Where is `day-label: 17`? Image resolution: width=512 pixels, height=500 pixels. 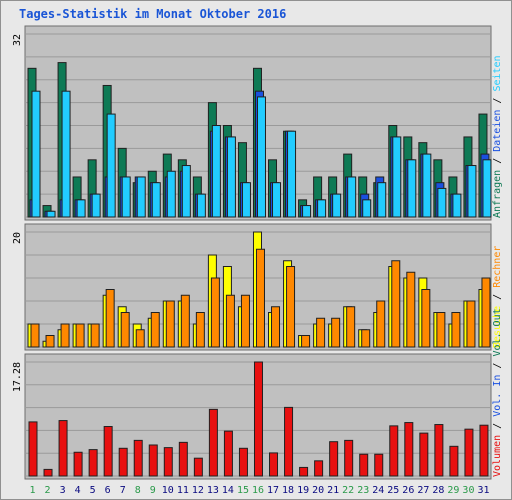 day-label: 17 is located at coordinates (273, 490).